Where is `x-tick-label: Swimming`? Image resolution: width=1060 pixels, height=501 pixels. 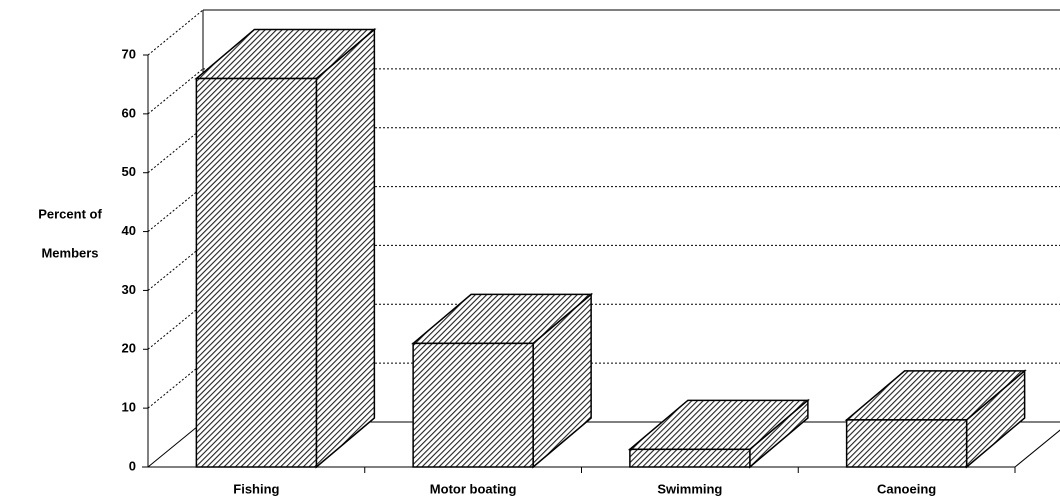
x-tick-label: Swimming is located at coordinates (689, 488).